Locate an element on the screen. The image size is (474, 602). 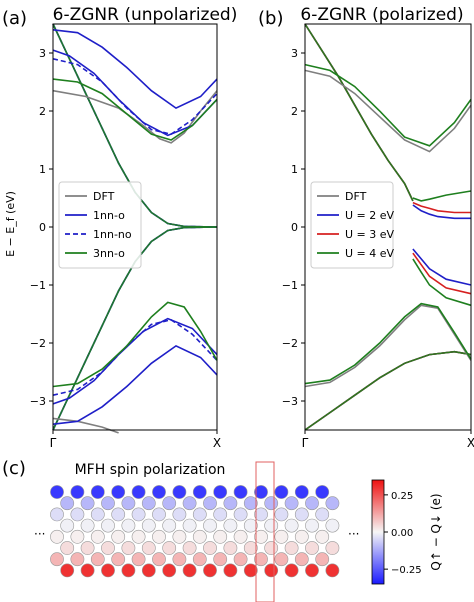
legend-b: DFT U = 2 eV U = 3 eV U = 4 eV is located at coordinates (352, 225).